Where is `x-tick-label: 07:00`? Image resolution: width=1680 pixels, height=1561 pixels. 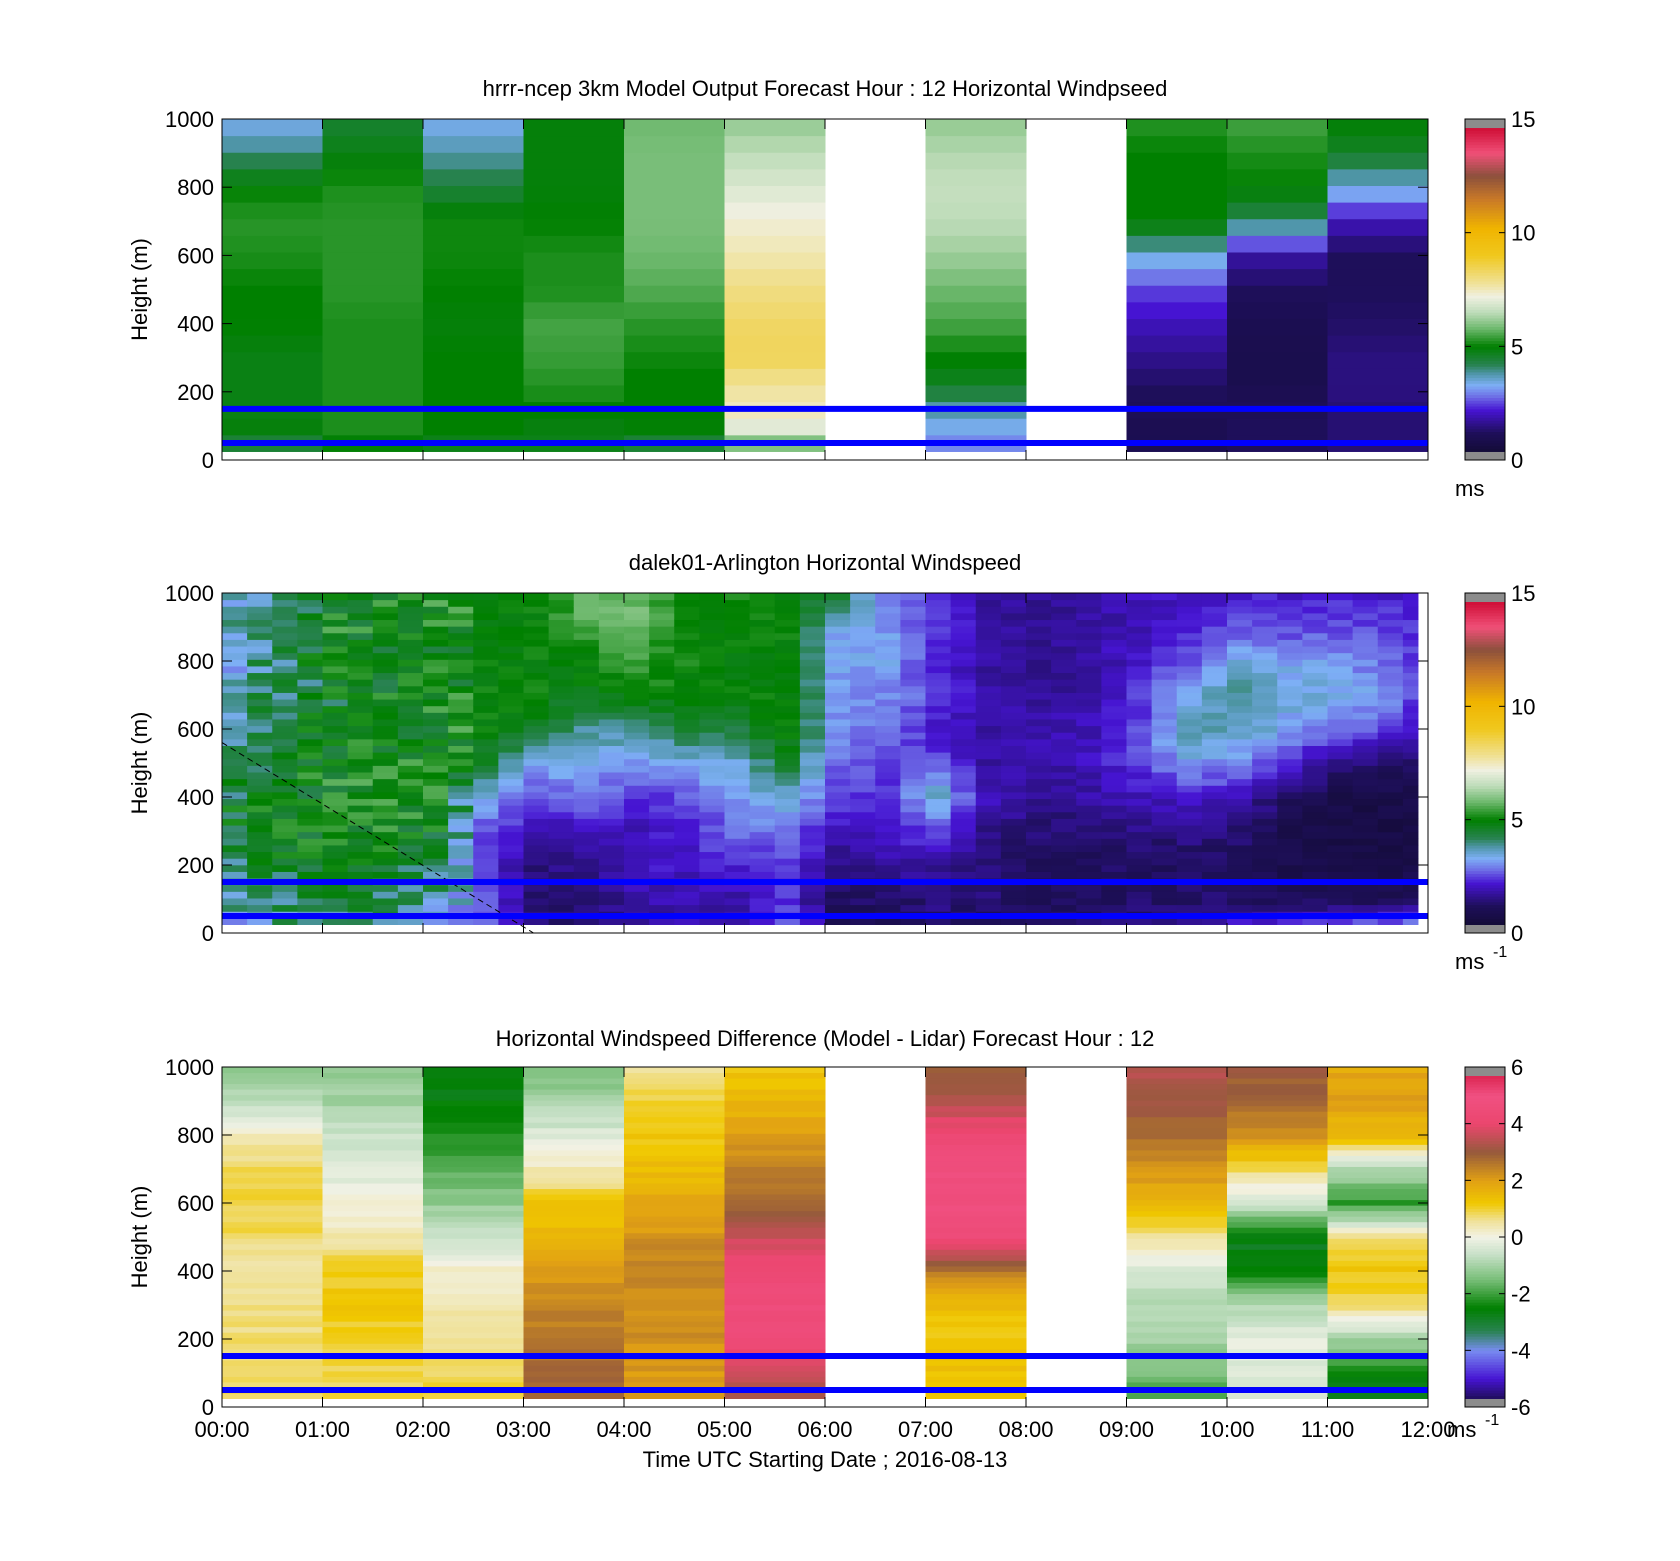
x-tick-label: 07:00 is located at coordinates (925, 1429).